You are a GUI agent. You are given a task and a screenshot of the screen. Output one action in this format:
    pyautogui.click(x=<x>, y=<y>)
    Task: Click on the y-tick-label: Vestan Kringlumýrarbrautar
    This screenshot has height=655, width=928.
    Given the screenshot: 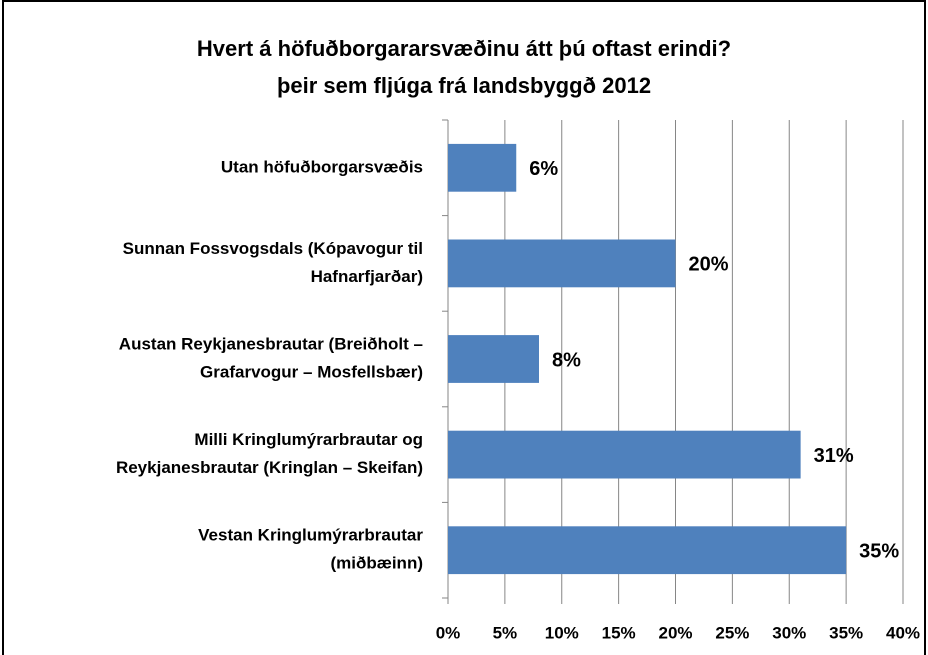 What is the action you would take?
    pyautogui.click(x=310, y=535)
    